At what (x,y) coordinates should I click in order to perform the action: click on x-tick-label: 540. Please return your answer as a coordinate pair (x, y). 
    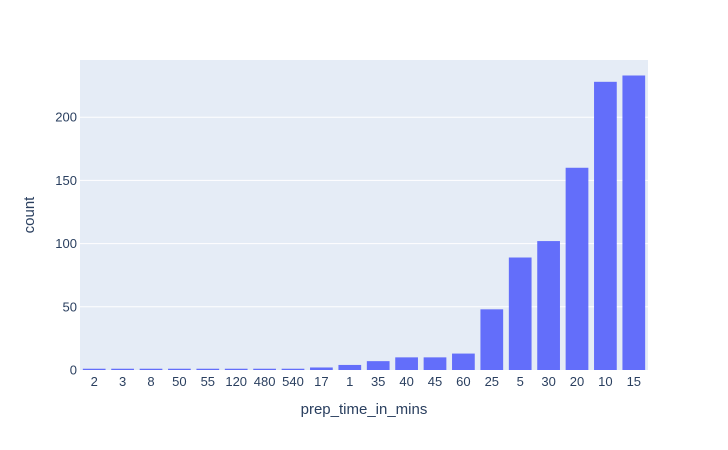
    Looking at the image, I should click on (293, 381).